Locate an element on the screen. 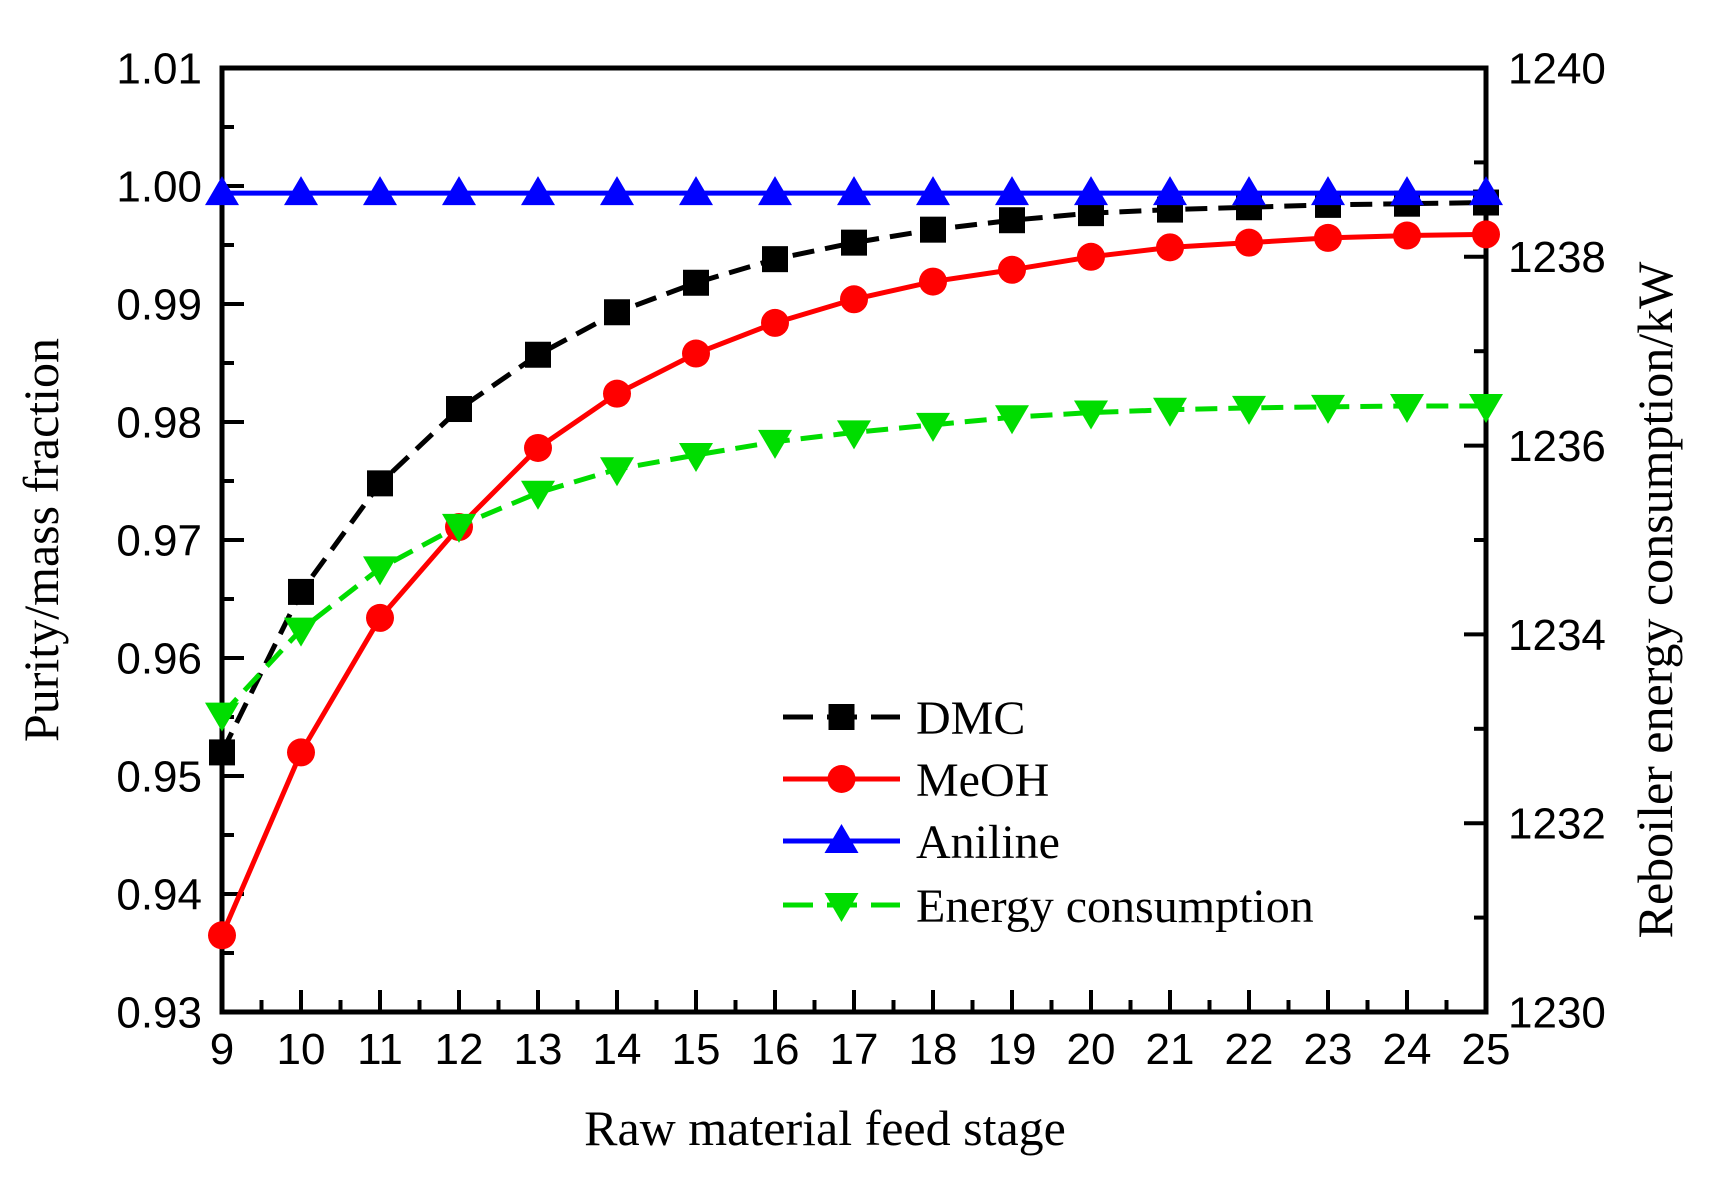 The height and width of the screenshot is (1179, 1731). x-tick-label: 18 is located at coordinates (933, 1049).